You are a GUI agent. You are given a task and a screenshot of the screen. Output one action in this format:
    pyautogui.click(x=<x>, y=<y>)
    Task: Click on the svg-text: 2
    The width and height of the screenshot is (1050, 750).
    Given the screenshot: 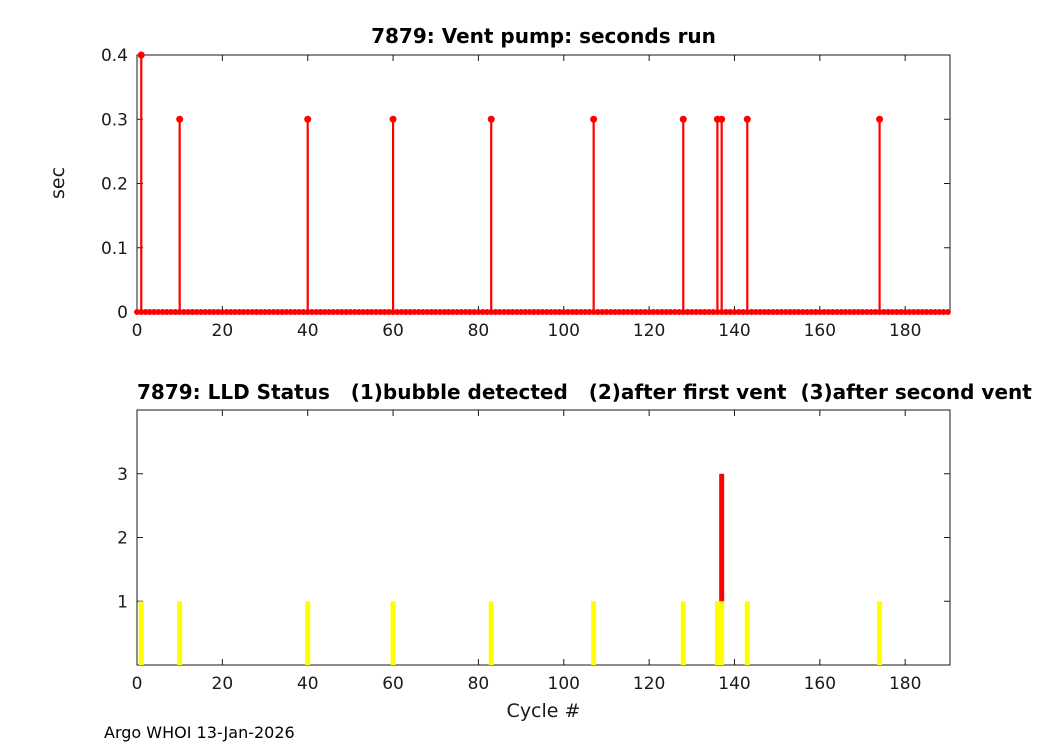 What is the action you would take?
    pyautogui.click(x=122, y=539)
    